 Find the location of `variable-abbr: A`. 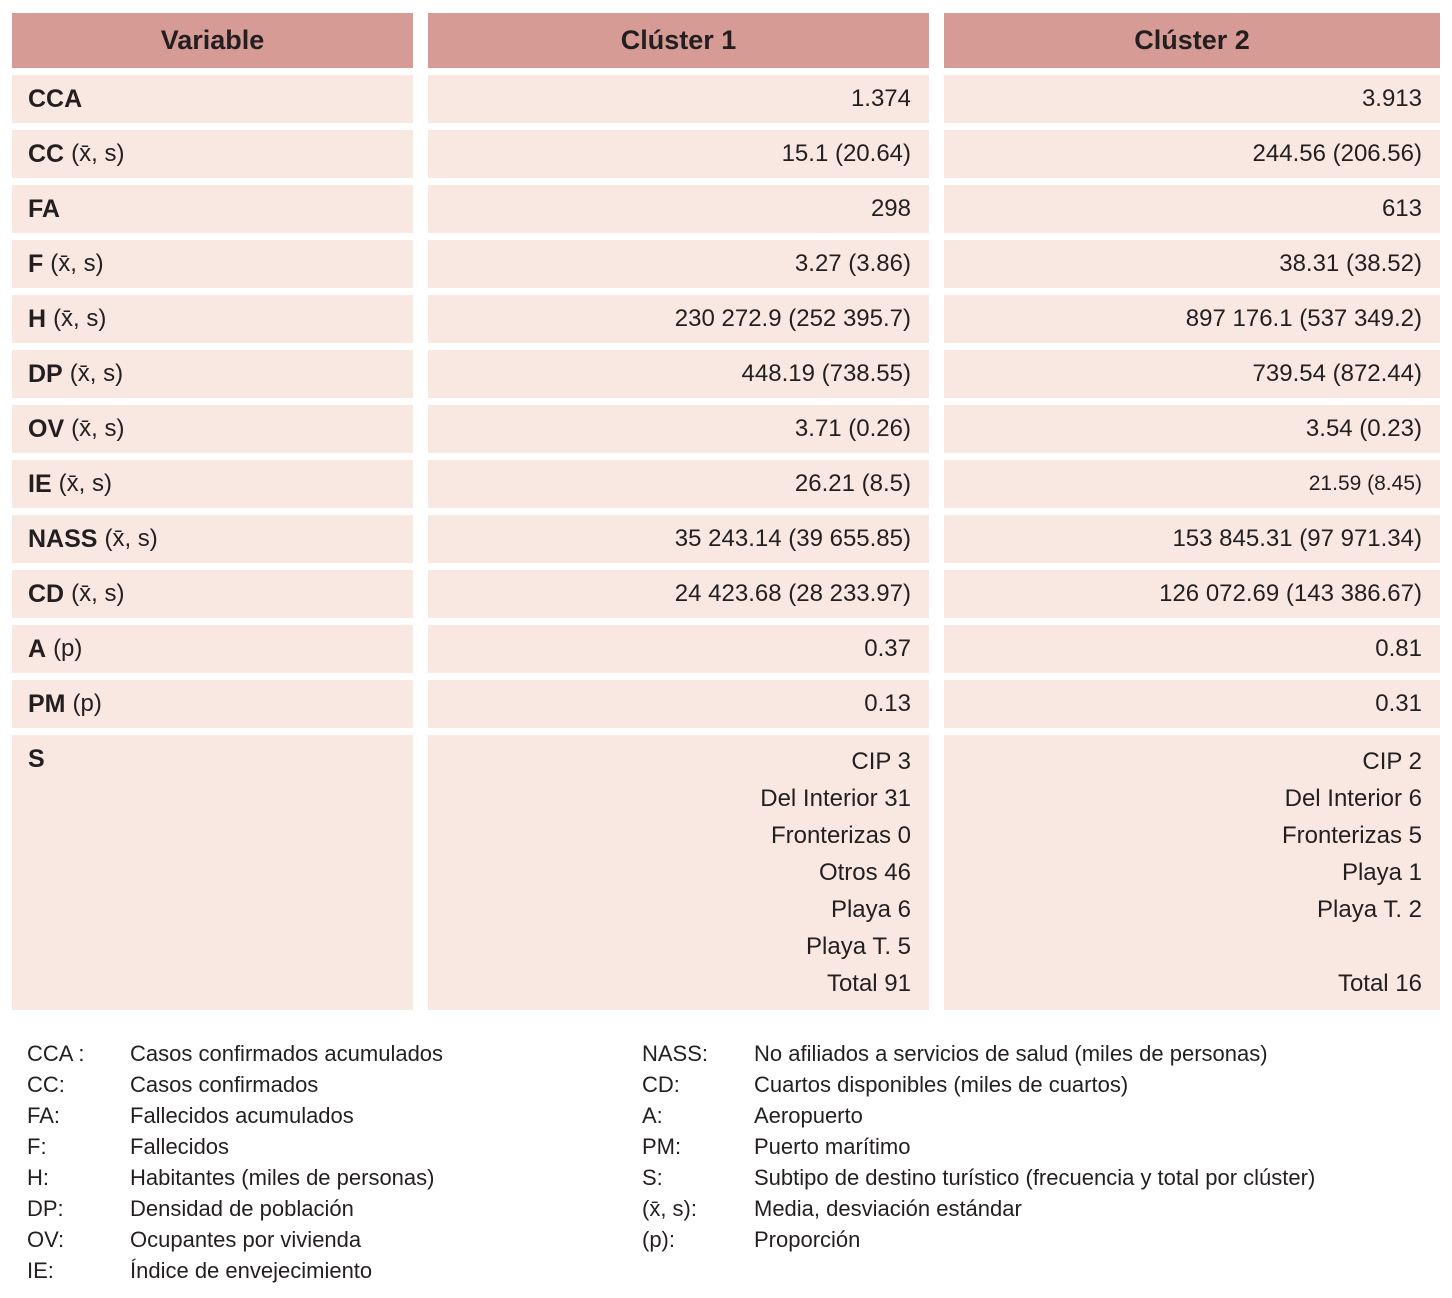

variable-abbr: A is located at coordinates (37, 648).